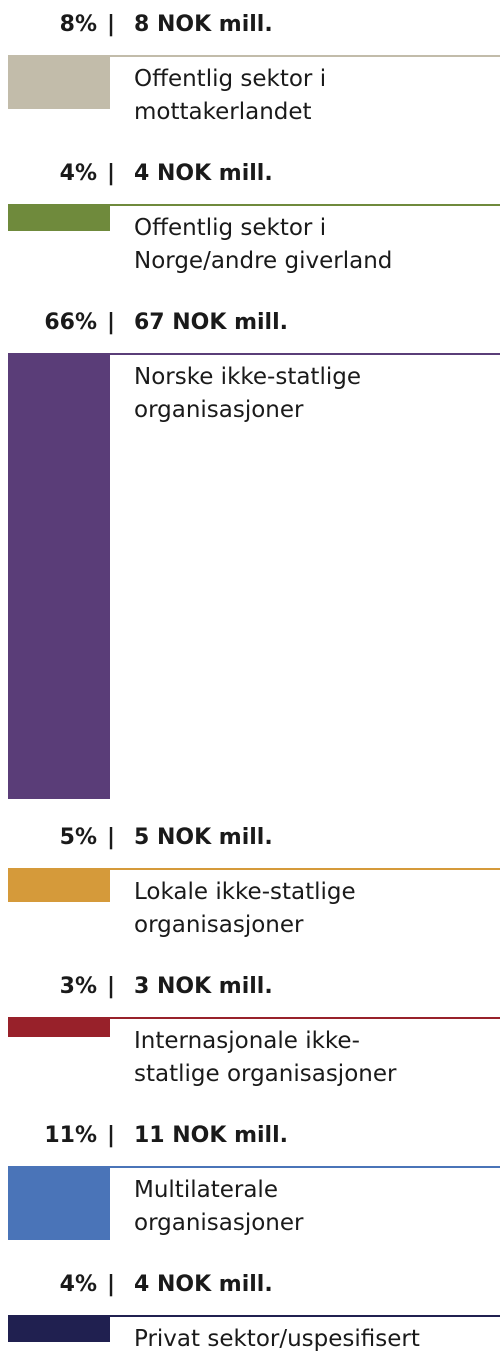  Describe the element at coordinates (203, 24) in the screenshot. I see `amount-label: 8 NOK mill.` at that location.